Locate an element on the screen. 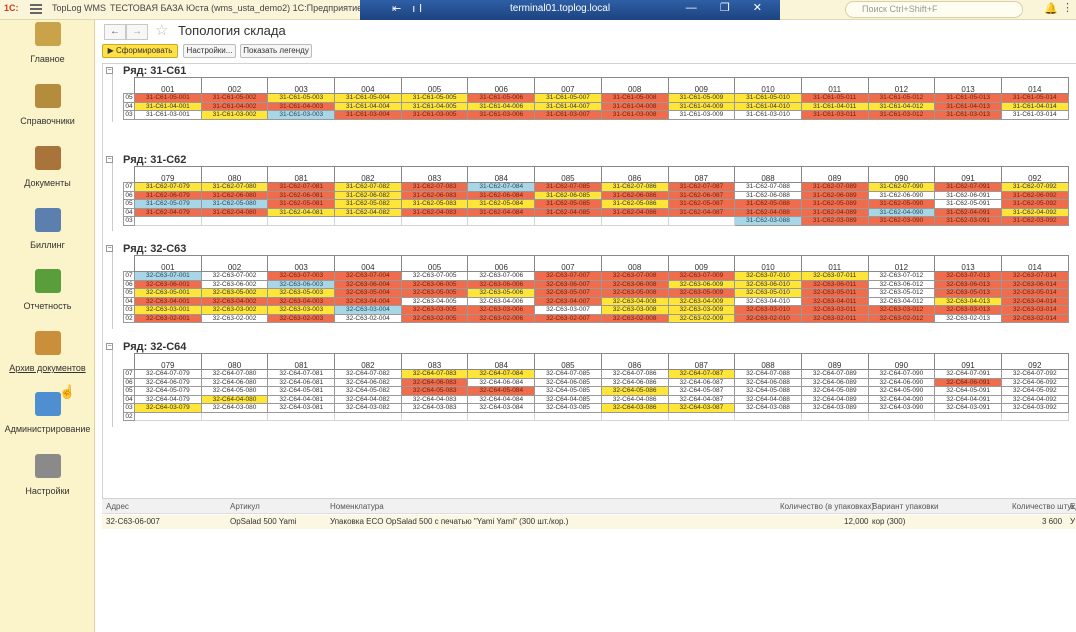 This screenshot has height=632, width=1076. storage-cell: 31-С61-04-005 is located at coordinates (434, 106).